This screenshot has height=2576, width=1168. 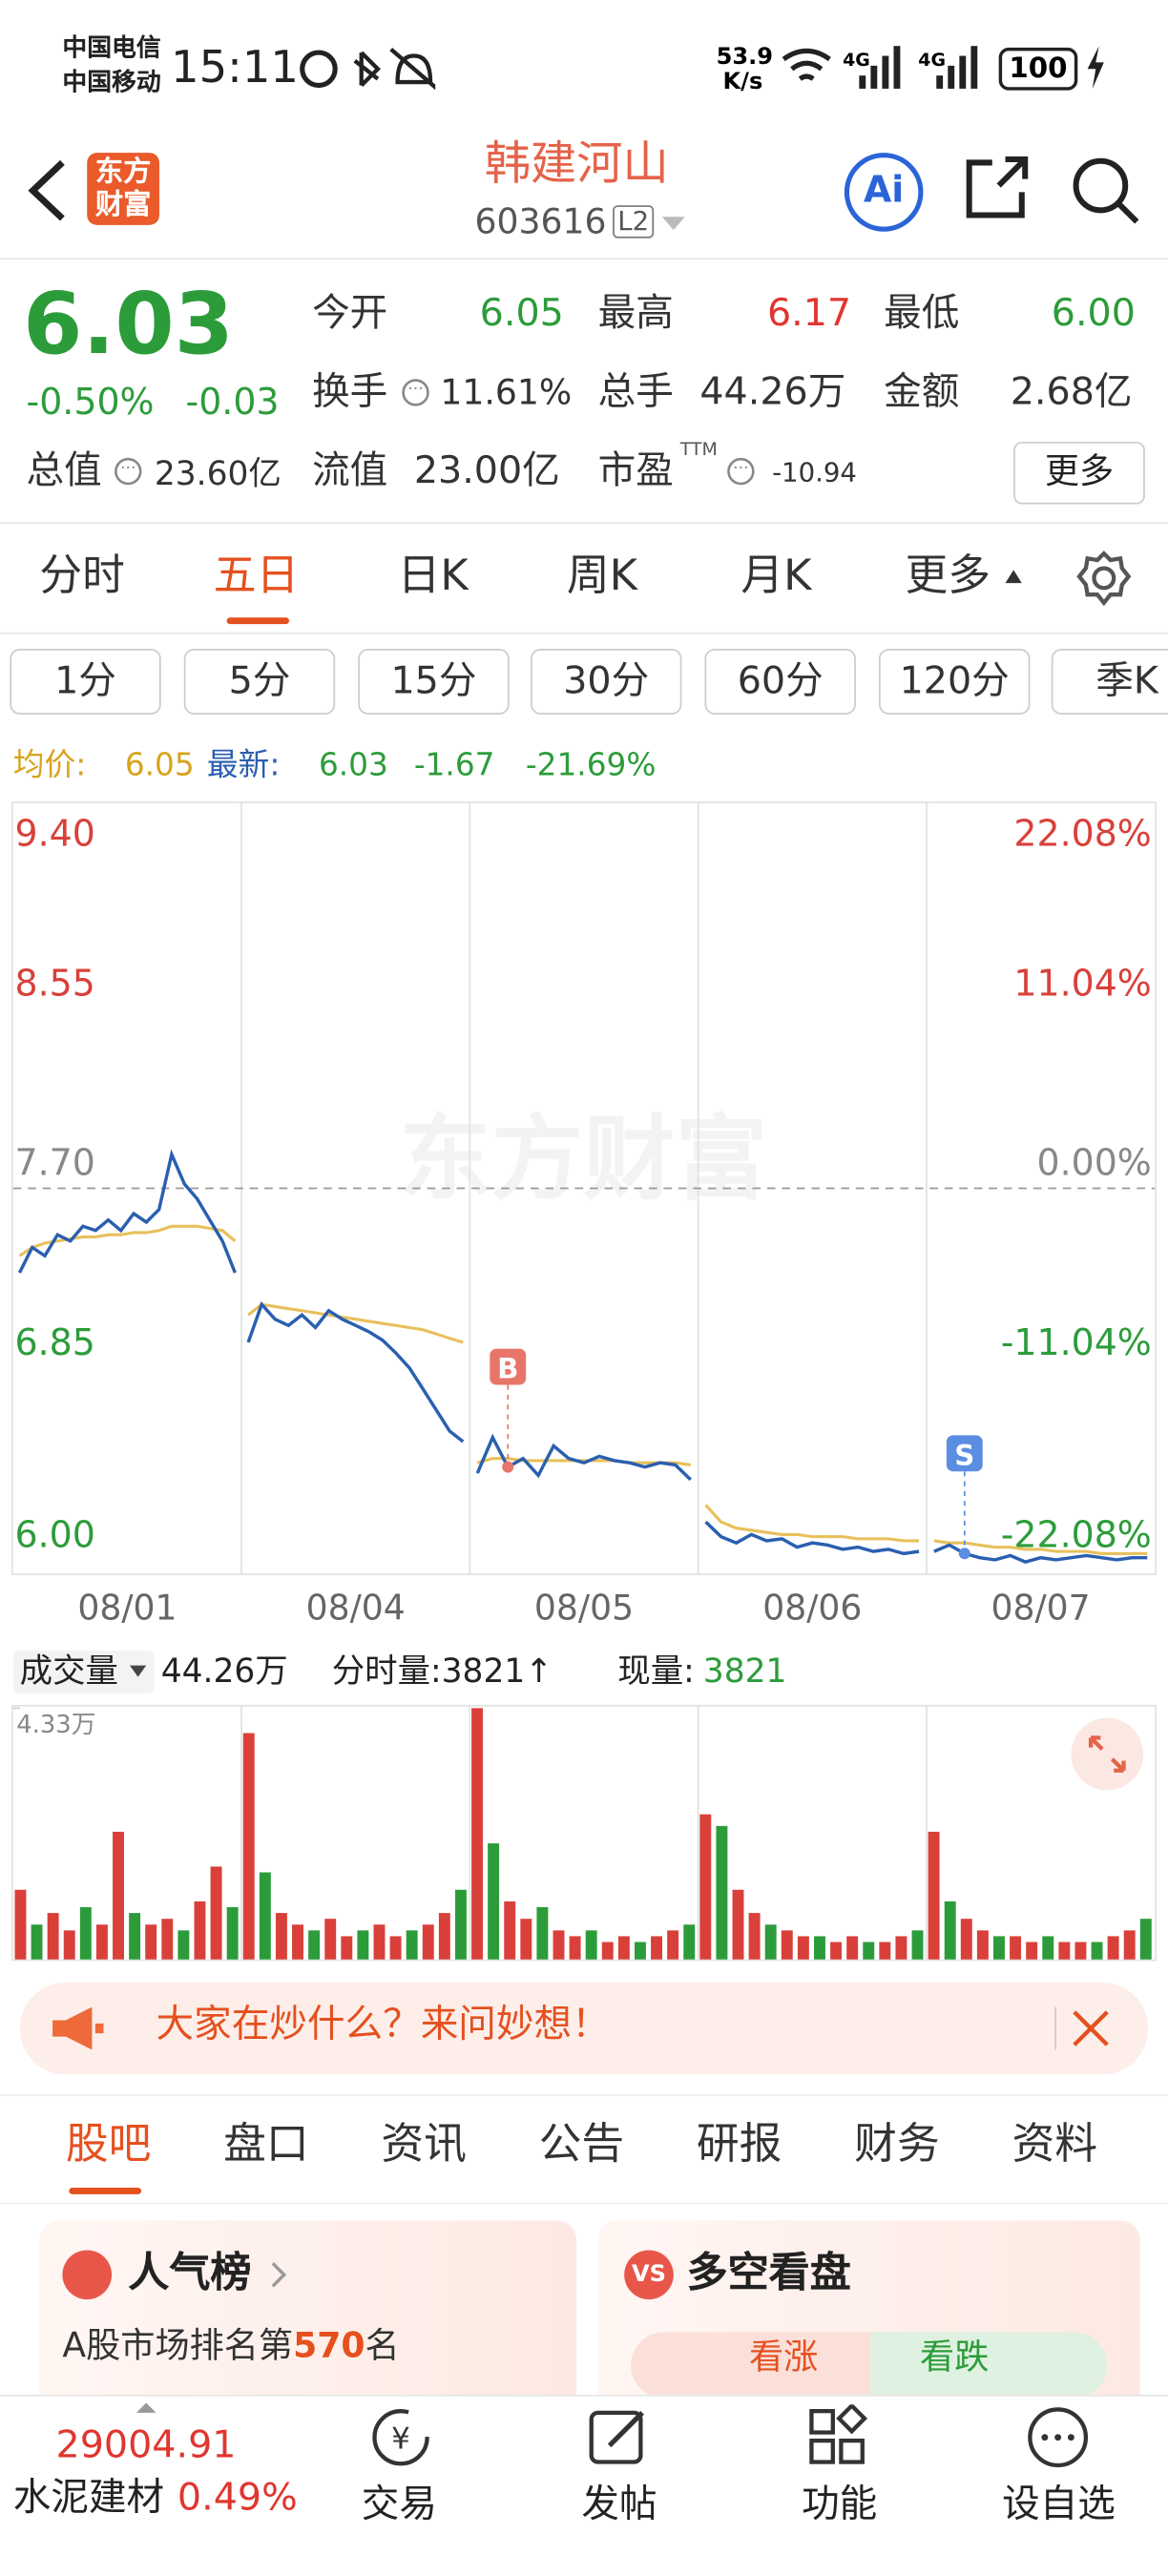 I want to click on ai-button: Ai, so click(x=884, y=192).